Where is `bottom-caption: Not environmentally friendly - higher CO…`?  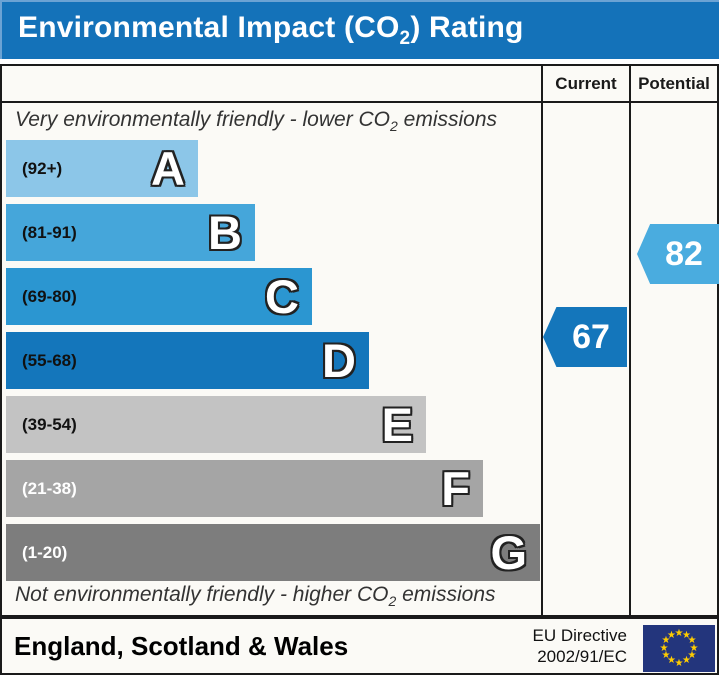 bottom-caption: Not environmentally friendly - higher CO… is located at coordinates (255, 596).